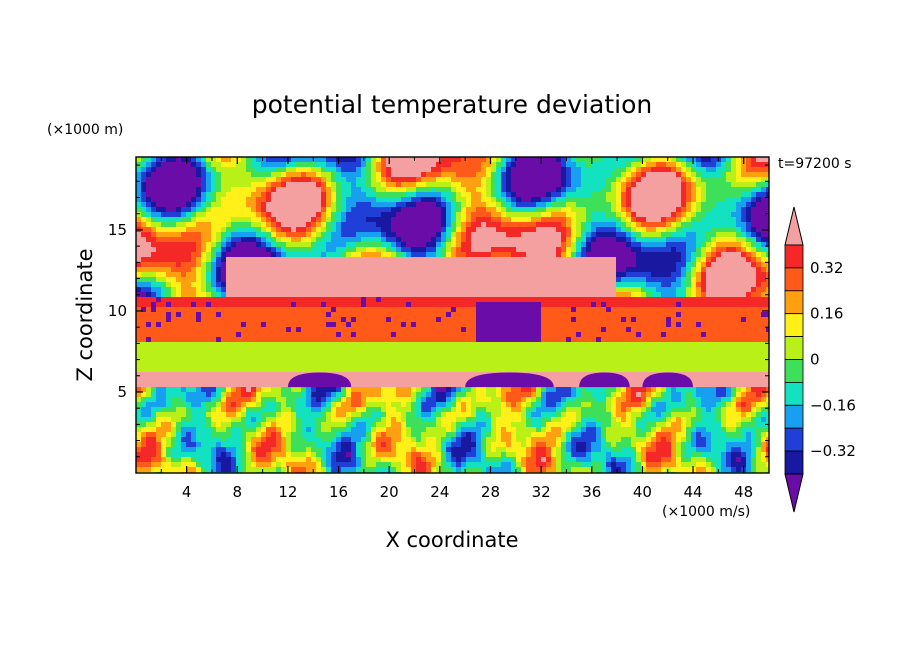  What do you see at coordinates (692, 492) in the screenshot?
I see `x-tick-label: 44` at bounding box center [692, 492].